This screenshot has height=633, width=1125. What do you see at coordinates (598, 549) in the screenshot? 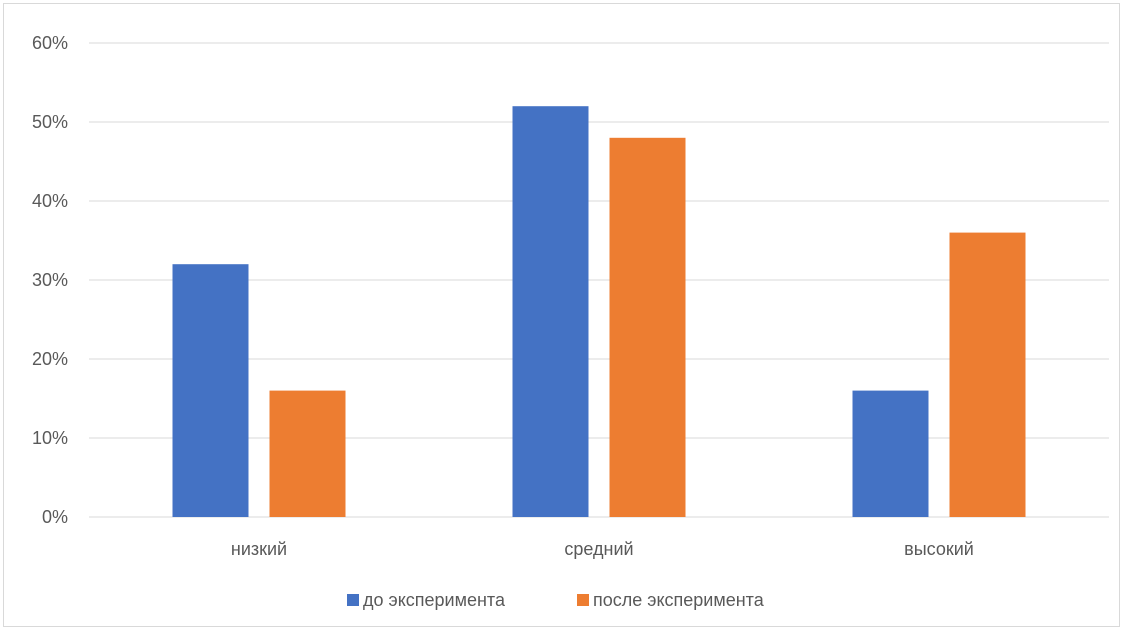
I see `x-category-label: средний` at bounding box center [598, 549].